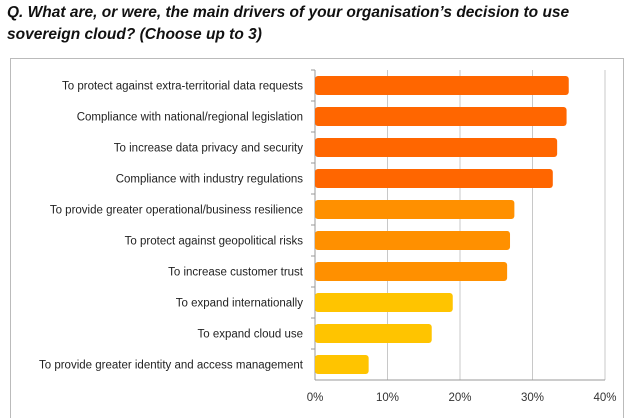 Image resolution: width=634 pixels, height=418 pixels. I want to click on category-label: To protect against geopolitical risks, so click(214, 242).